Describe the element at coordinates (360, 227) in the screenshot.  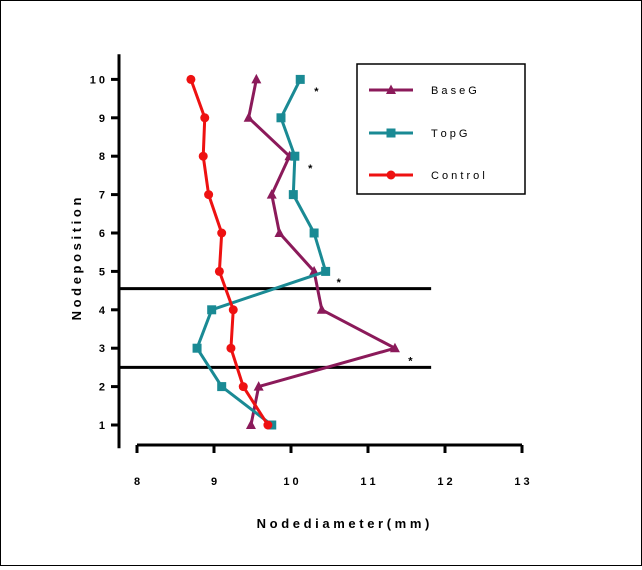
I see `annotations: * * * *` at that location.